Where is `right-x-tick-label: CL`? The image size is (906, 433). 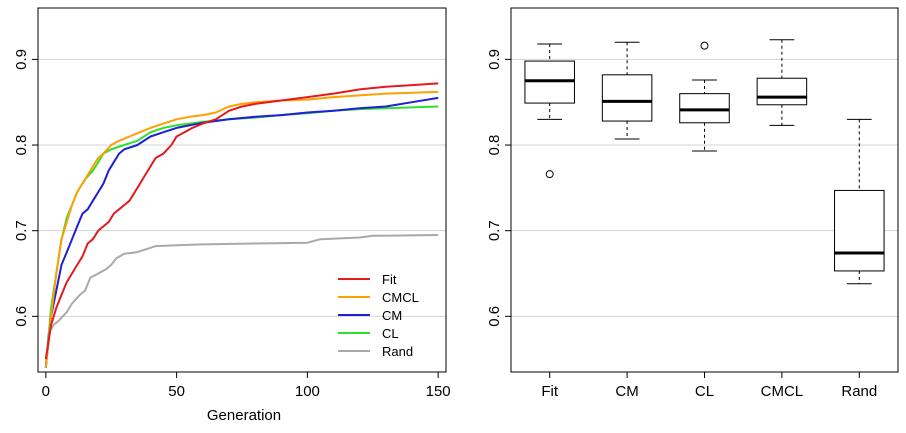 right-x-tick-label: CL is located at coordinates (704, 391).